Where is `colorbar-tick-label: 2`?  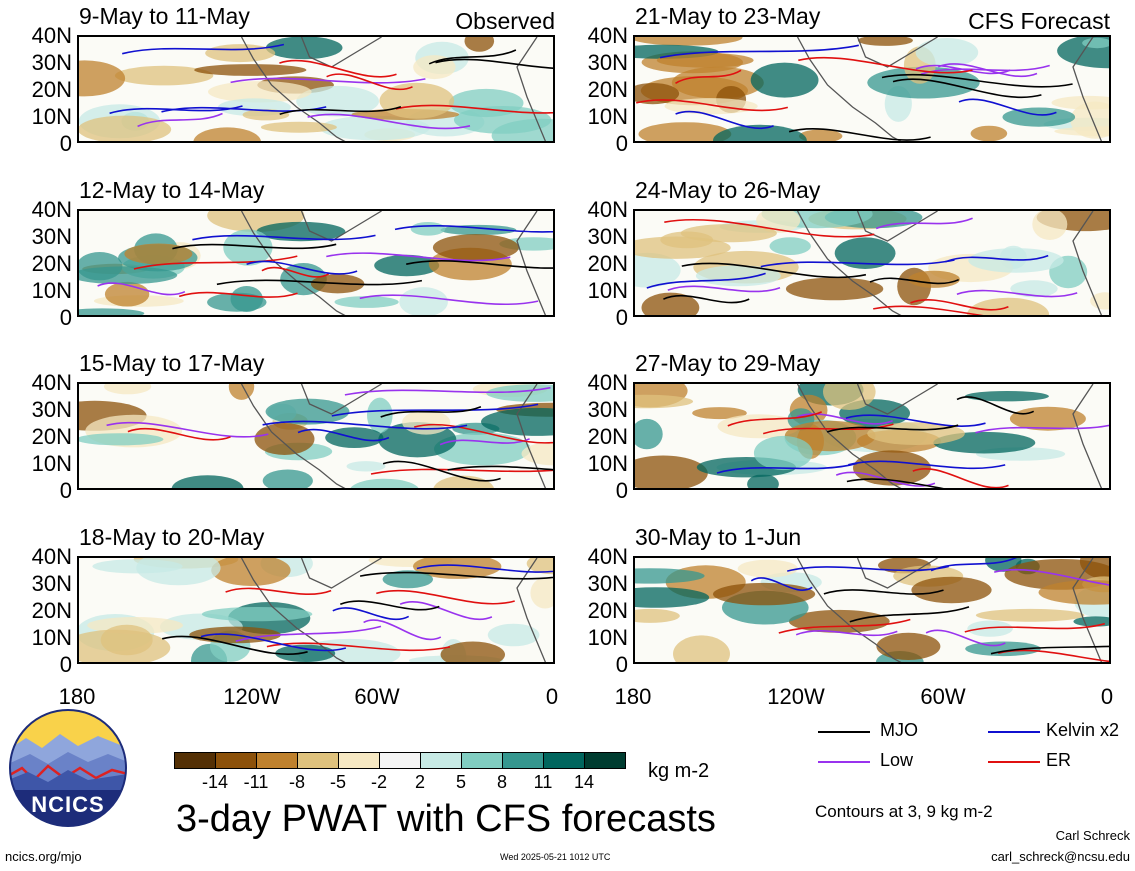 colorbar-tick-label: 2 is located at coordinates (419, 782).